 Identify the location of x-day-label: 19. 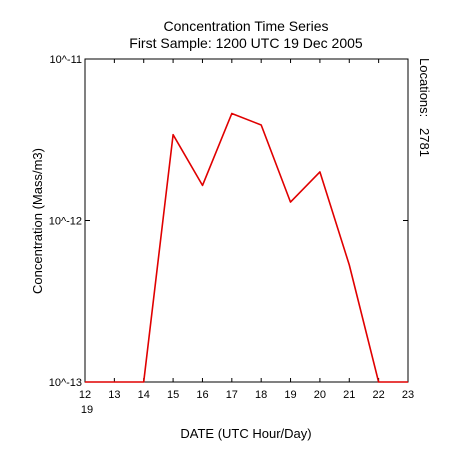
(87, 410).